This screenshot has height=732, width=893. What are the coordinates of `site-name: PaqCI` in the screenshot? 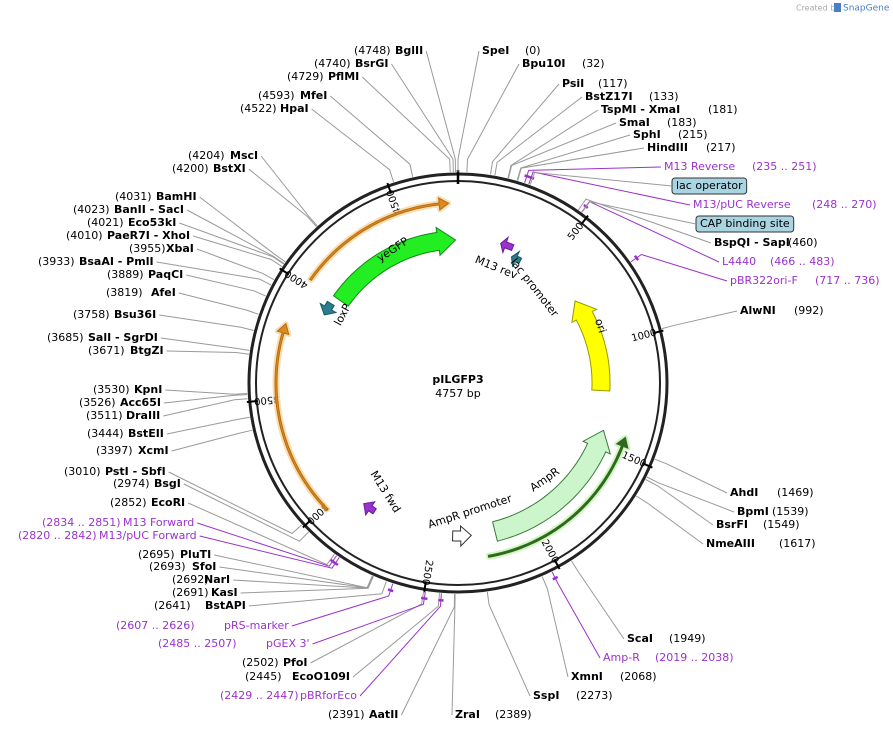 It's located at (165, 274).